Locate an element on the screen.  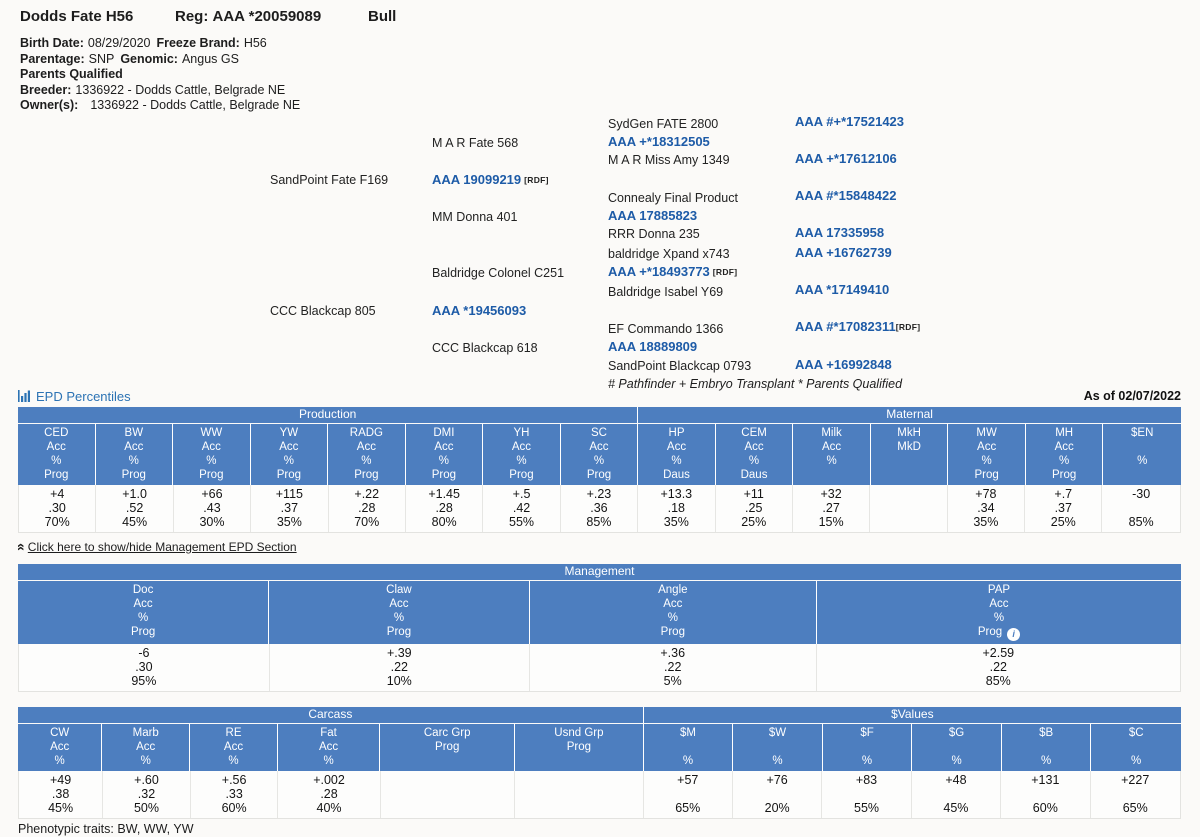
col-values-MW: +78.34 35% is located at coordinates (987, 508).